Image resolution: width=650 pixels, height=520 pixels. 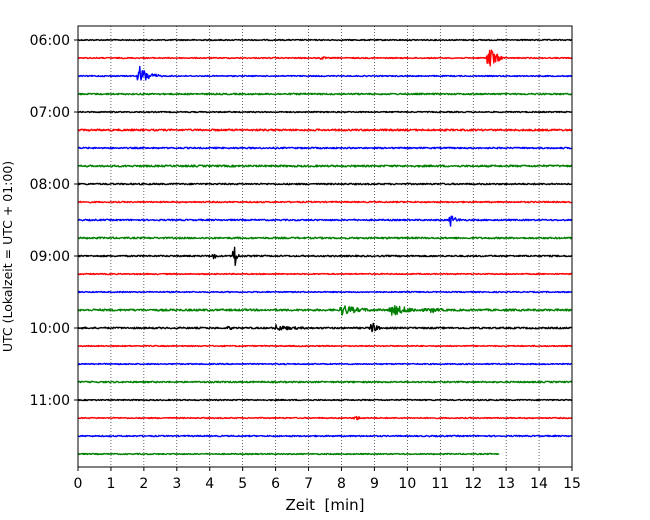 What do you see at coordinates (110, 484) in the screenshot?
I see `x-tick-label: 1` at bounding box center [110, 484].